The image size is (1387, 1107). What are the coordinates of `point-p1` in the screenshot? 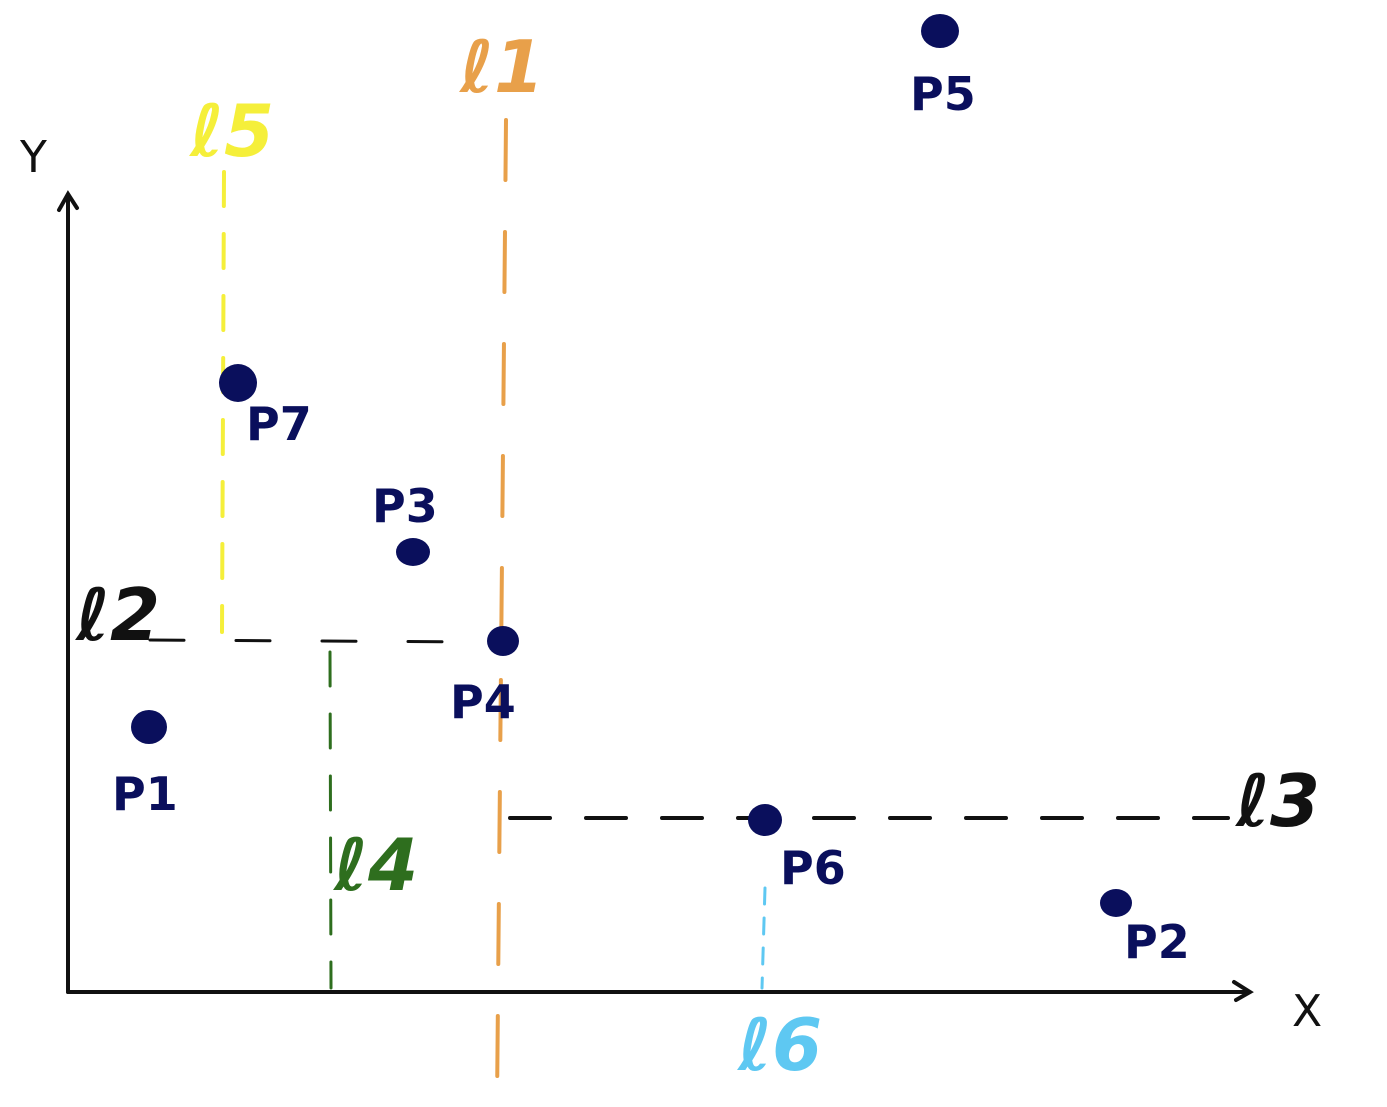 It's located at (149, 727).